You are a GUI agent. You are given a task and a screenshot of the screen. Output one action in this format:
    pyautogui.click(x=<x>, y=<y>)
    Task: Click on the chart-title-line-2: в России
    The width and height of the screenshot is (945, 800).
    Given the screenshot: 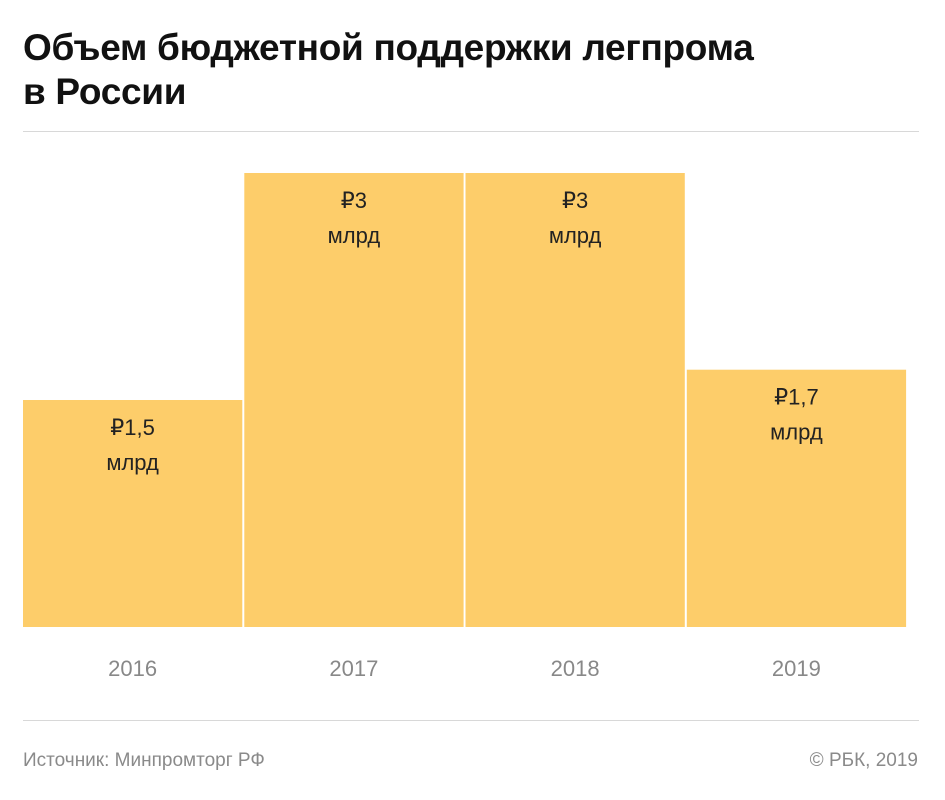 What is the action you would take?
    pyautogui.click(x=105, y=91)
    